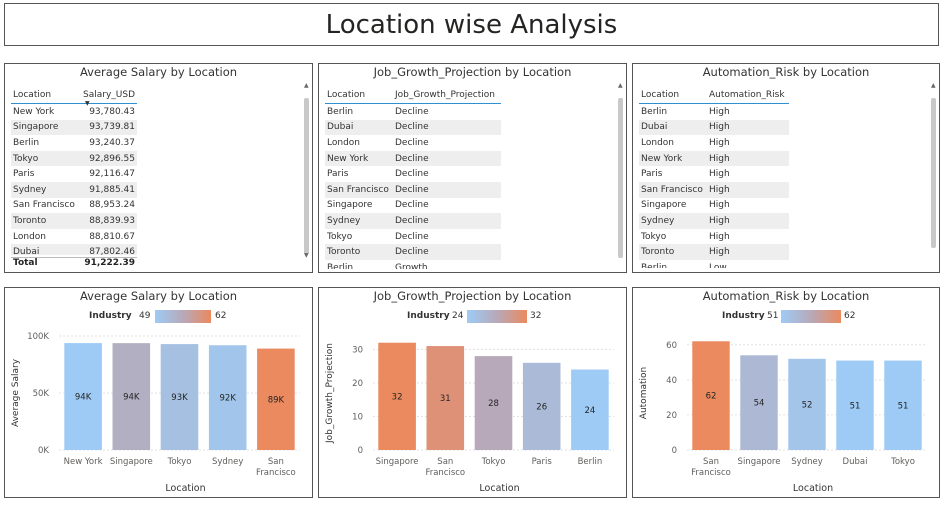  I want to click on table-row: London Decline, so click(413, 143).